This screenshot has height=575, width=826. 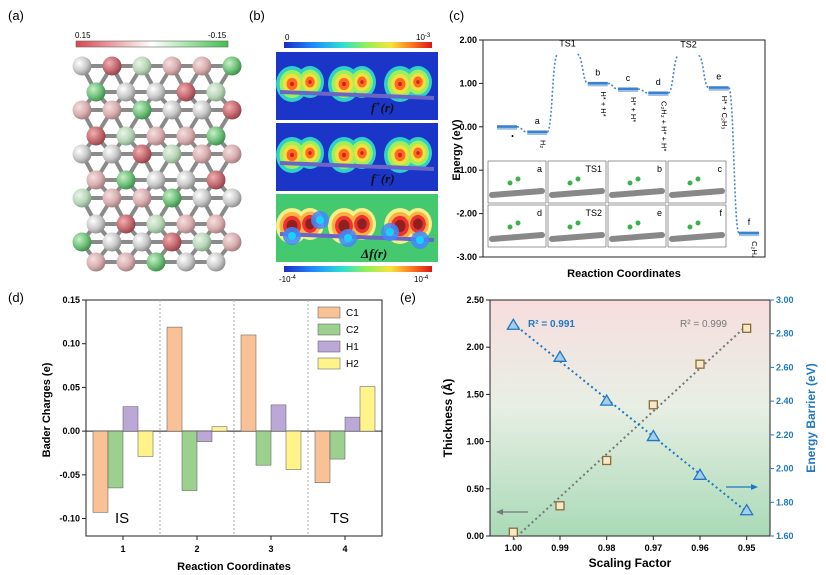 I want to click on state-species: H* + C₂H₃, so click(x=724, y=113).